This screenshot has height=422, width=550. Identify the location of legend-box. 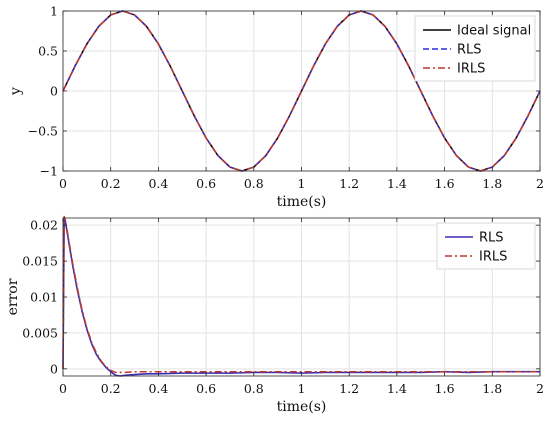
(486, 246).